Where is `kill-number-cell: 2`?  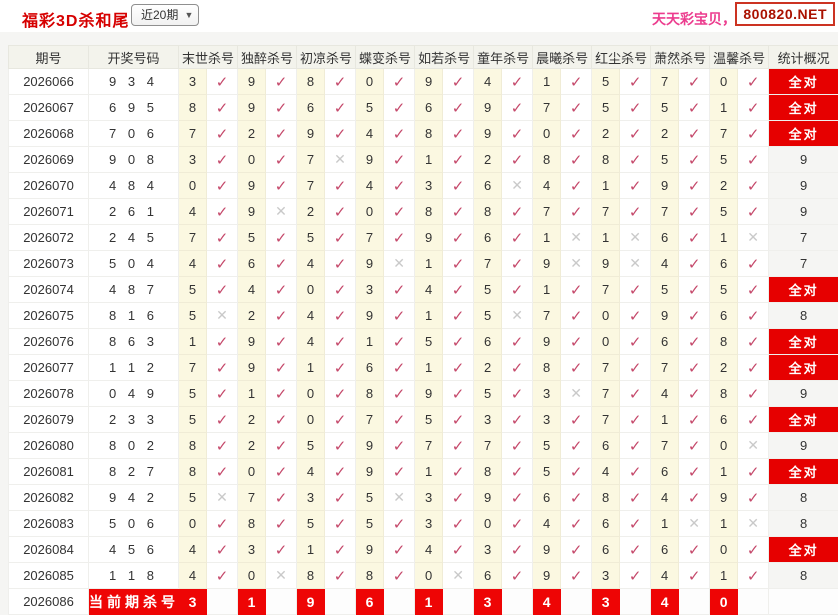 kill-number-cell: 2 is located at coordinates (665, 134).